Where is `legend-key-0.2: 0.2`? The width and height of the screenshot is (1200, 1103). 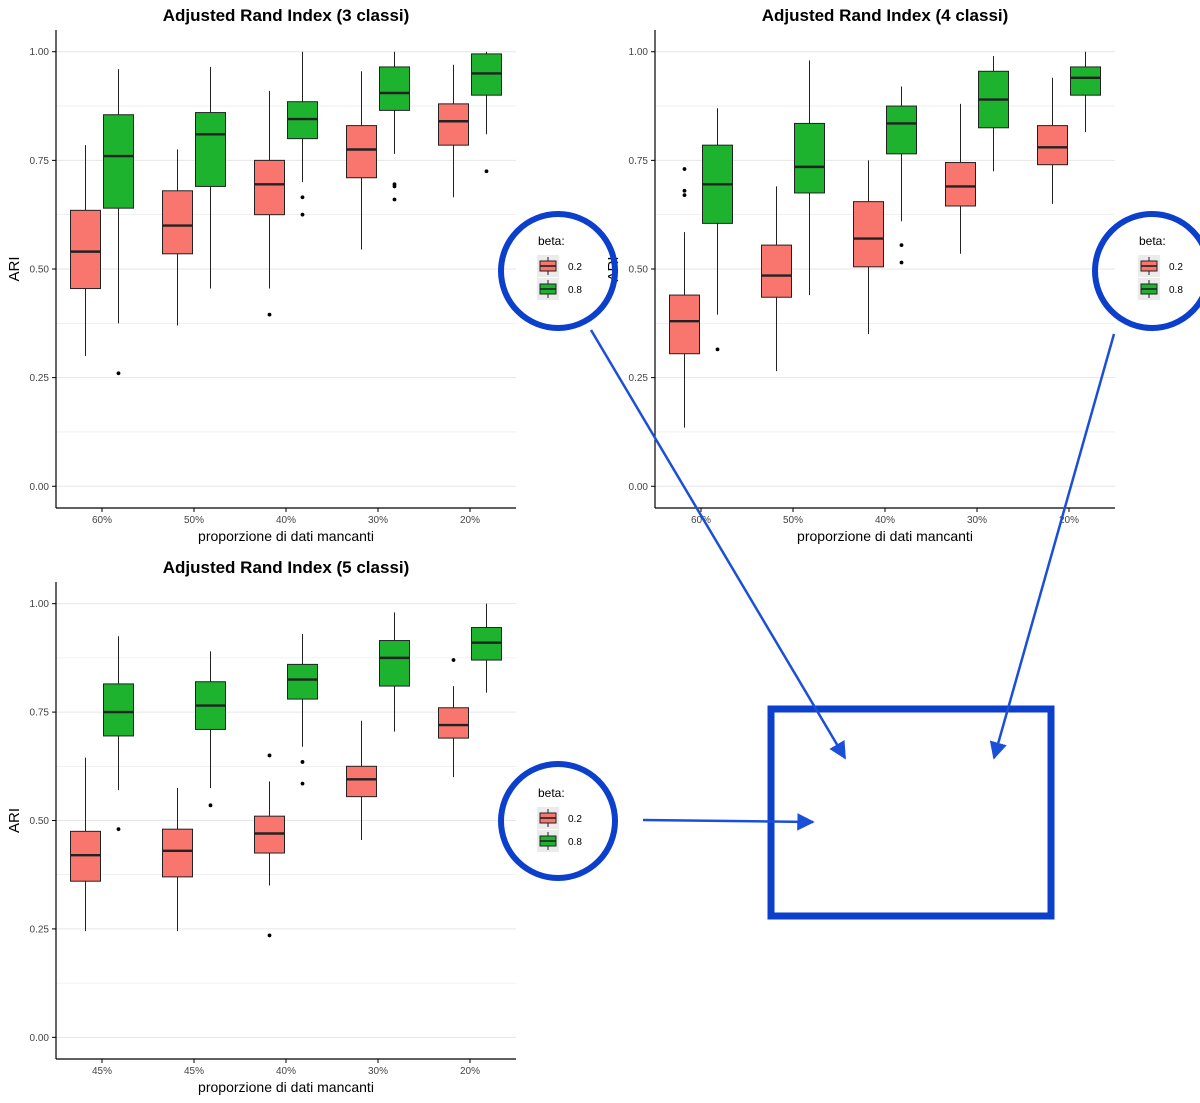 legend-key-0.2: 0.2 is located at coordinates (559, 266).